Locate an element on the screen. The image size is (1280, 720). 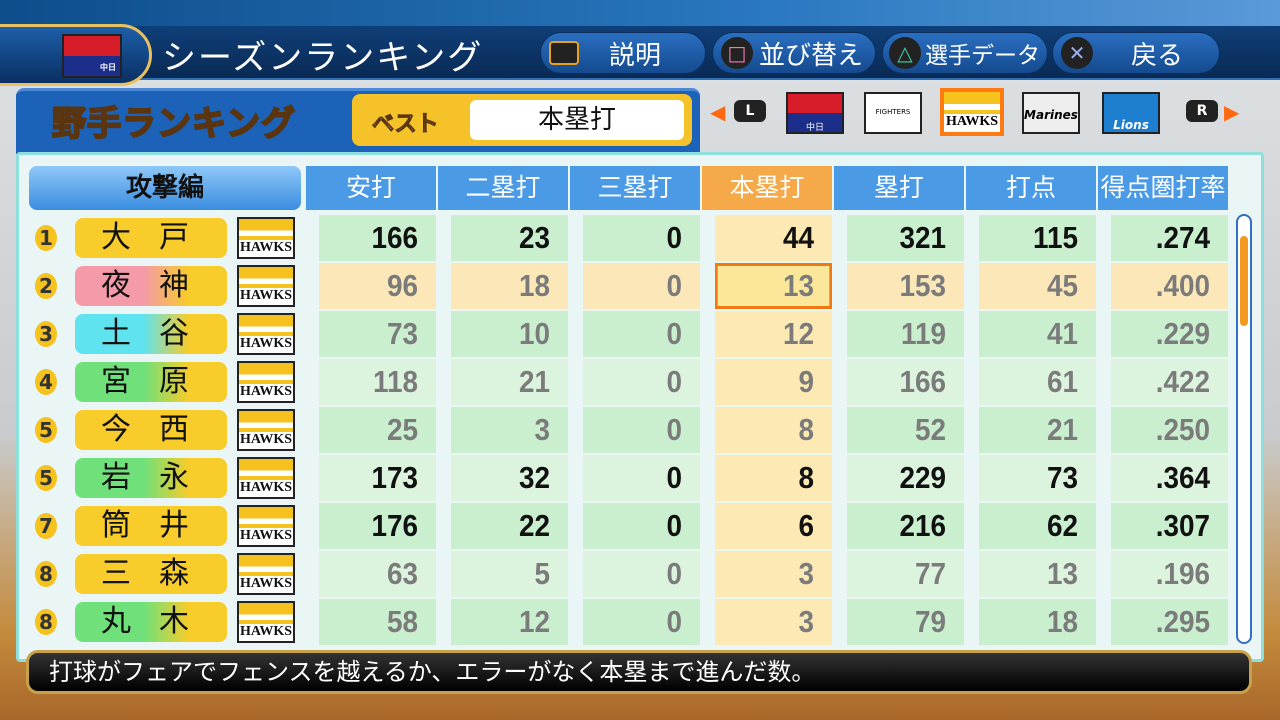
team-logo-marines: Marines is located at coordinates (1051, 113).